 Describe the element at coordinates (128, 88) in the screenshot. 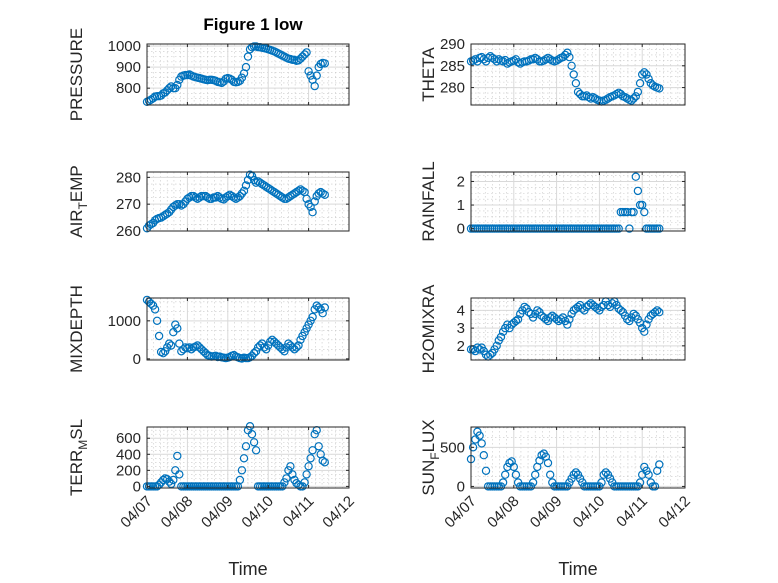

I see `y-tick-label: 800` at that location.